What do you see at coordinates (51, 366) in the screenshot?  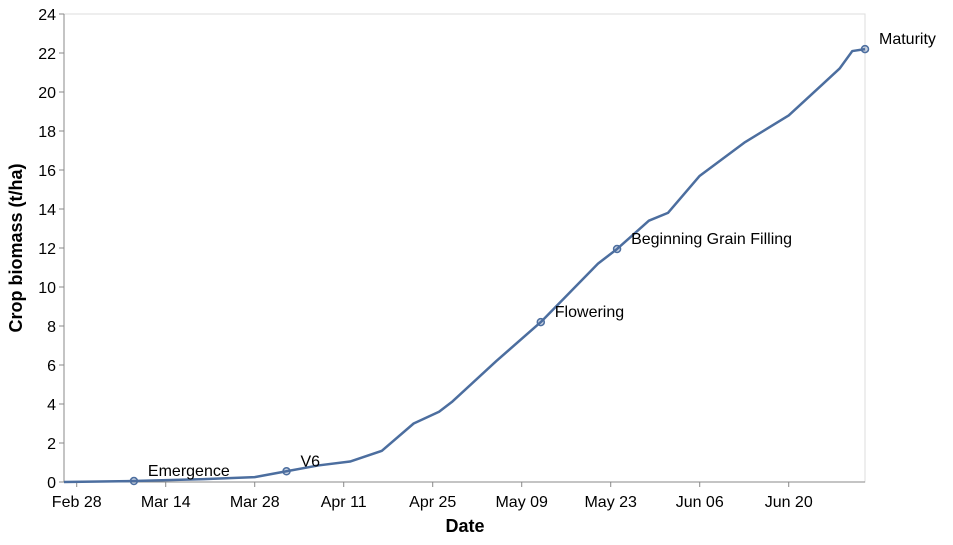 I see `y-tick-label: 6` at bounding box center [51, 366].